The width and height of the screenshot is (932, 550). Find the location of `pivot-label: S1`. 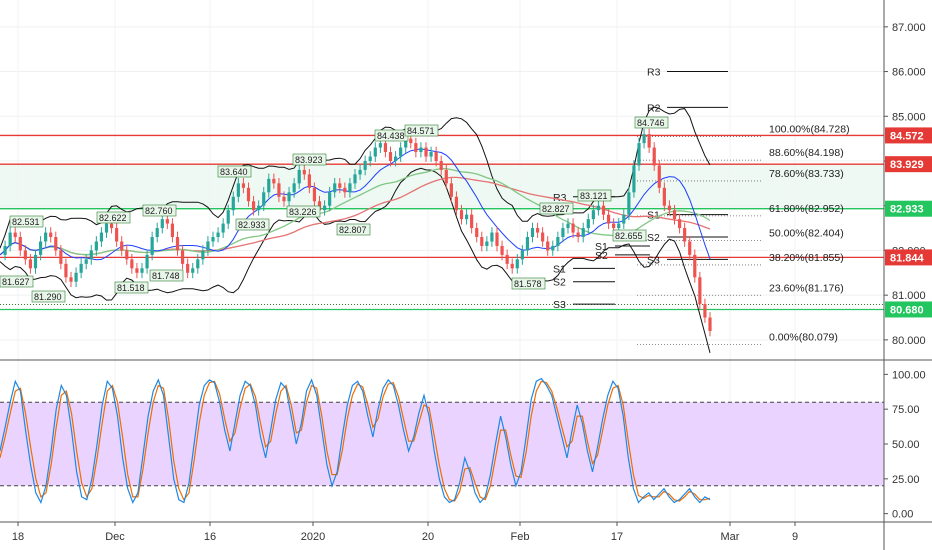

pivot-label: S1 is located at coordinates (653, 216).